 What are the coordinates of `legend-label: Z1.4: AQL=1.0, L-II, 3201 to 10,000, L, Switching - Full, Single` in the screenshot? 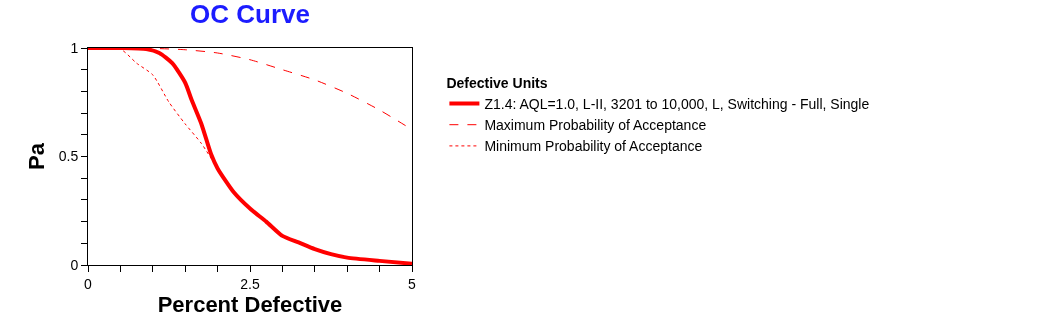 It's located at (677, 103).